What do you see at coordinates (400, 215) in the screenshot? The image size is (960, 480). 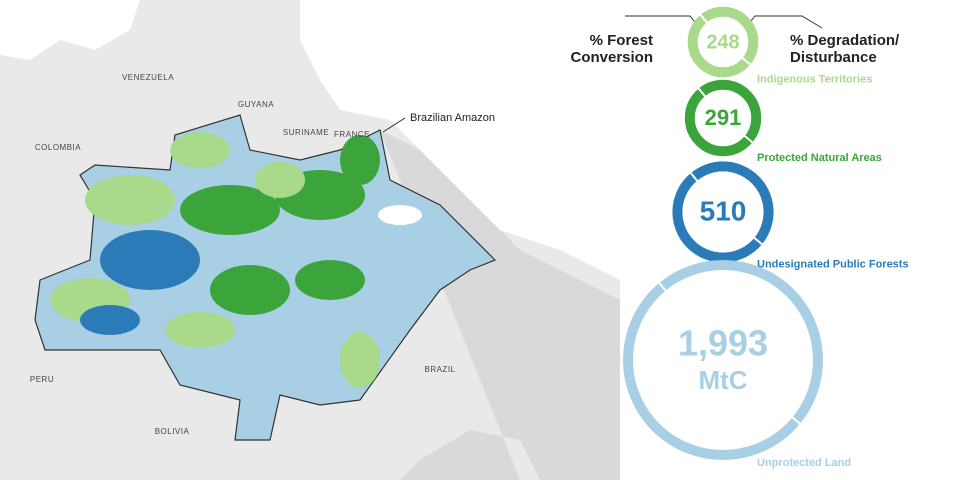 I see `river-mouth` at bounding box center [400, 215].